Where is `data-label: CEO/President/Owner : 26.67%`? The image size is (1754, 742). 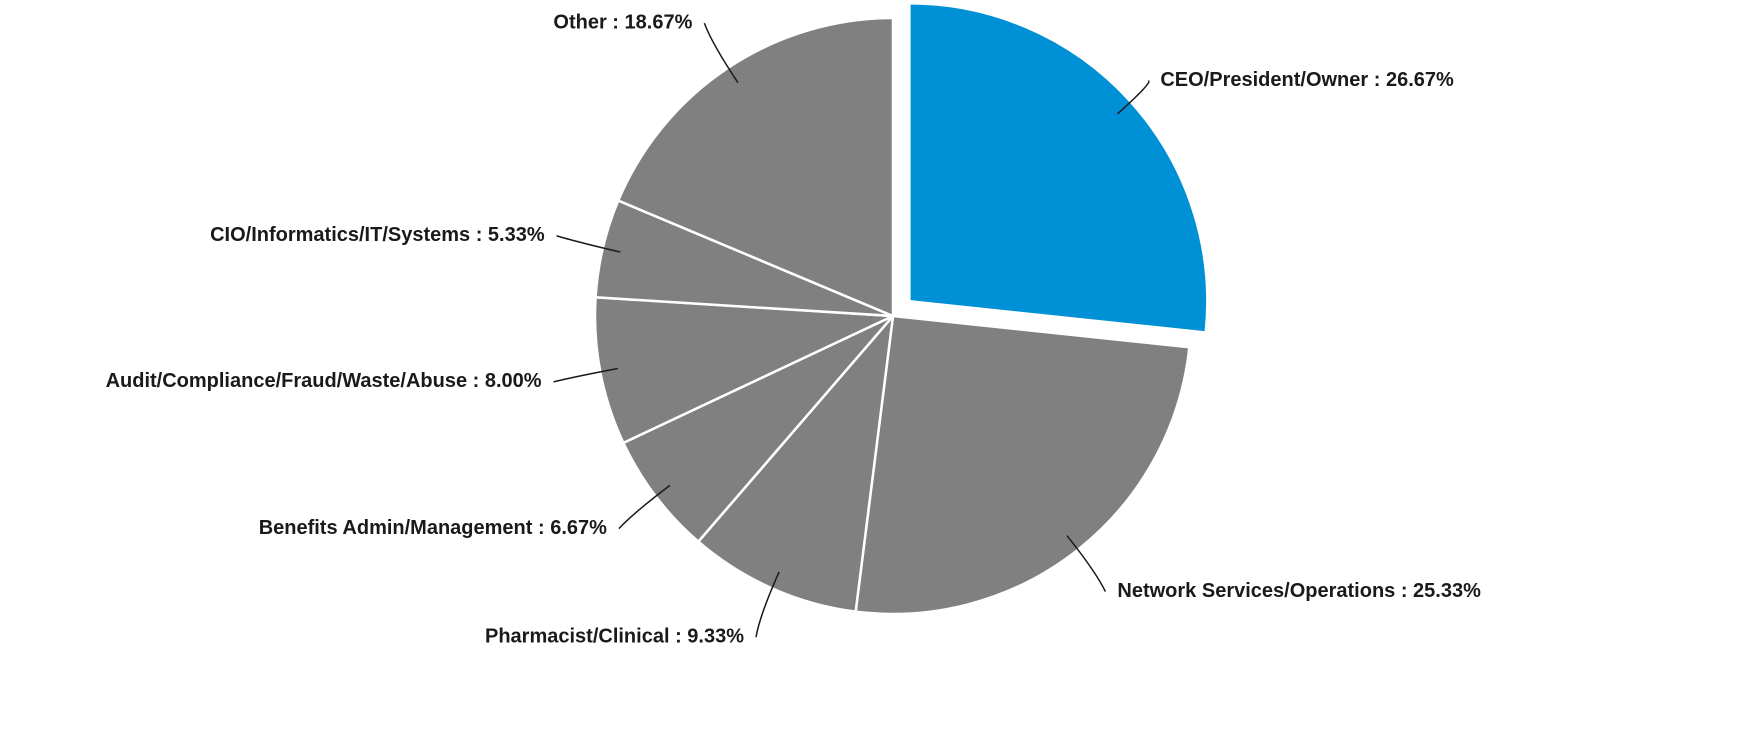
data-label: CEO/President/Owner : 26.67% is located at coordinates (1307, 80).